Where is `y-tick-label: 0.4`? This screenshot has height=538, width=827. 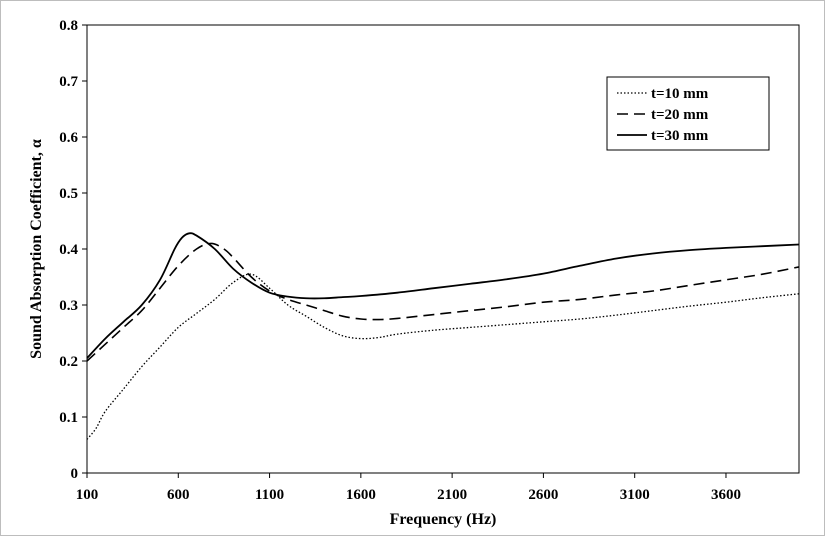 y-tick-label: 0.4 is located at coordinates (68, 250).